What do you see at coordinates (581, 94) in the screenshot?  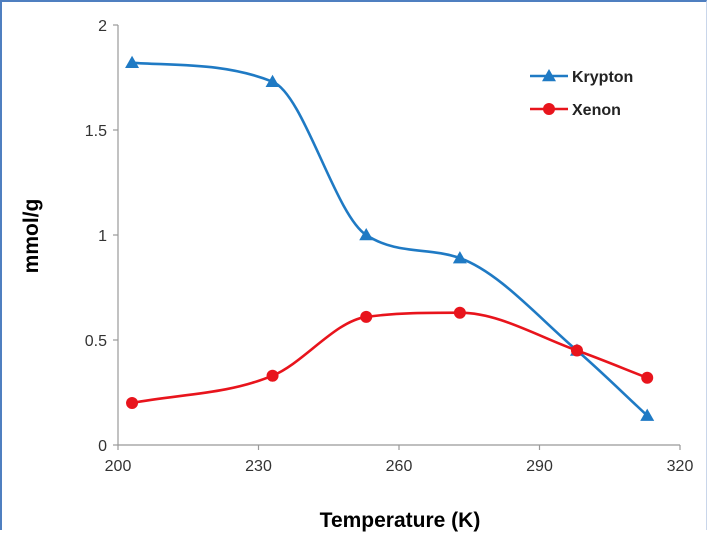 I see `legend: Krypton Xenon` at bounding box center [581, 94].